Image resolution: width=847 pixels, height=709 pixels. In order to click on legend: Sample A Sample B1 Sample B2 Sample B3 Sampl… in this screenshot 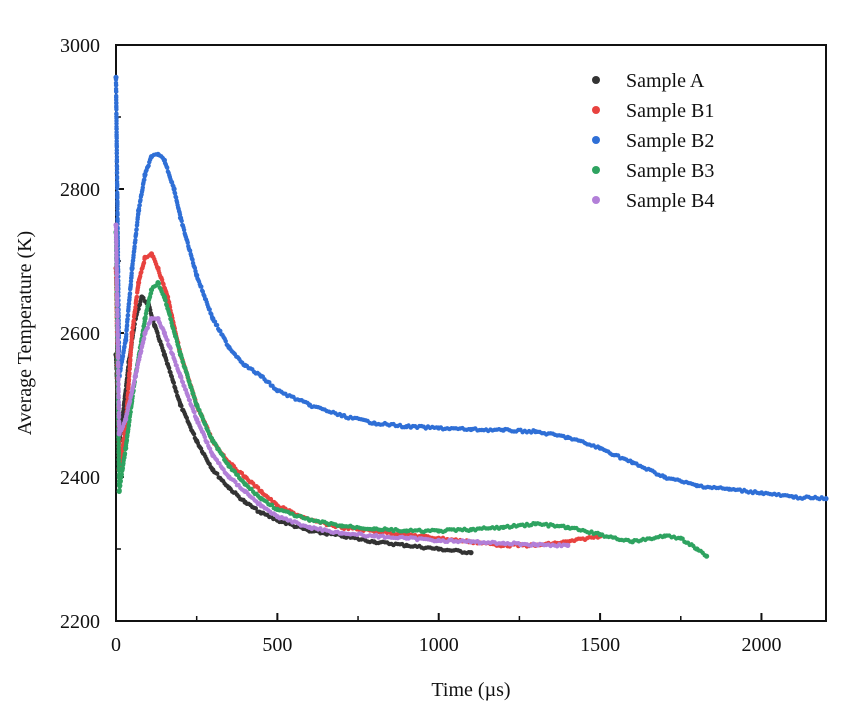, I will do `click(653, 141)`.